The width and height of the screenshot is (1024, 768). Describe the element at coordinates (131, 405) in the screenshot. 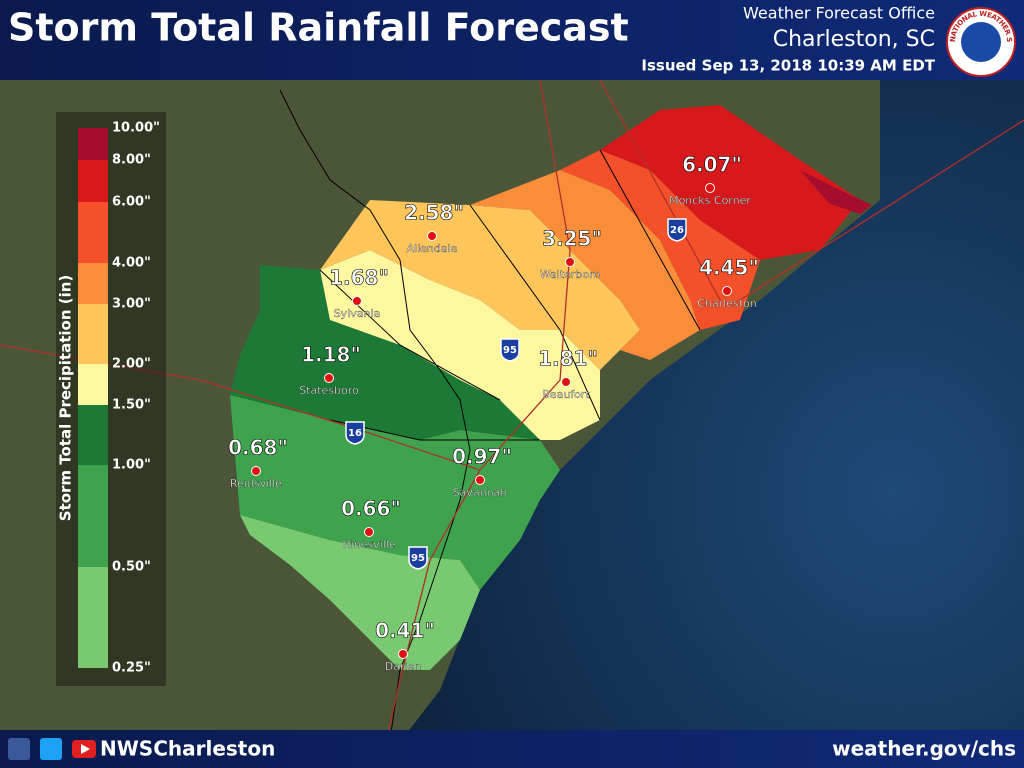

I see `legend-label: 1.50"` at that location.